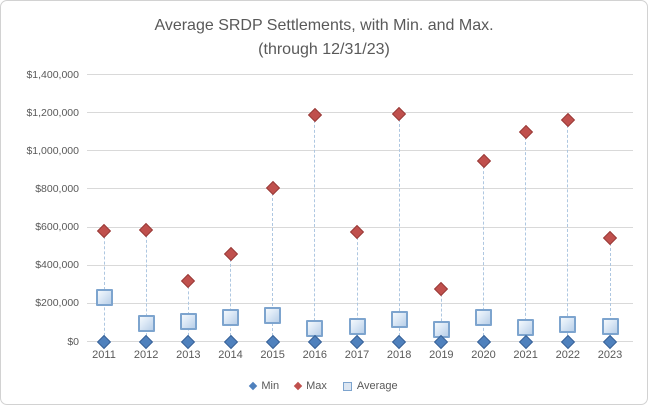  Describe the element at coordinates (568, 354) in the screenshot. I see `x-tick-label: 2022` at that location.